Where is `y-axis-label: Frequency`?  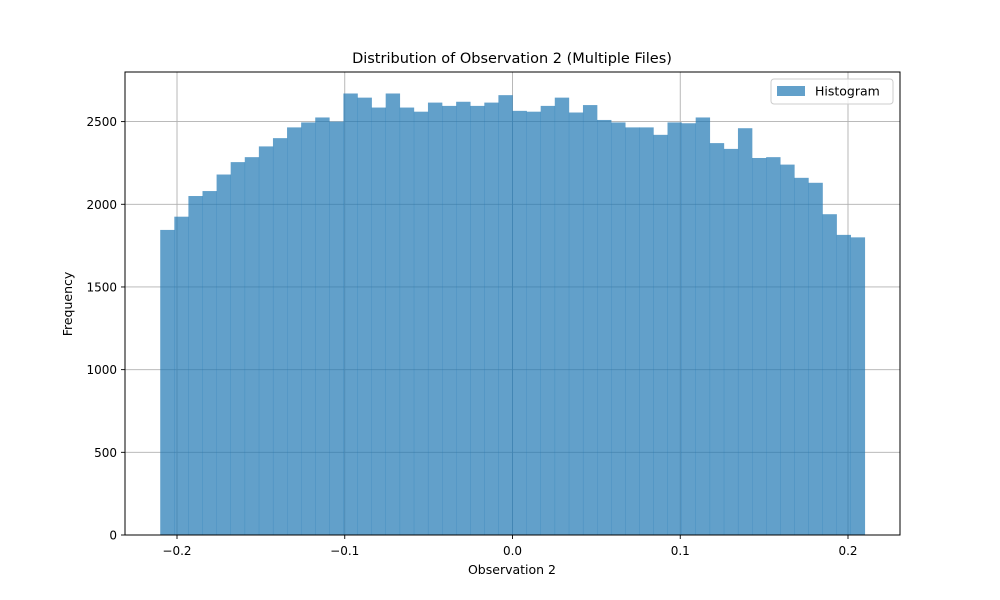
y-axis-label: Frequency is located at coordinates (67, 303).